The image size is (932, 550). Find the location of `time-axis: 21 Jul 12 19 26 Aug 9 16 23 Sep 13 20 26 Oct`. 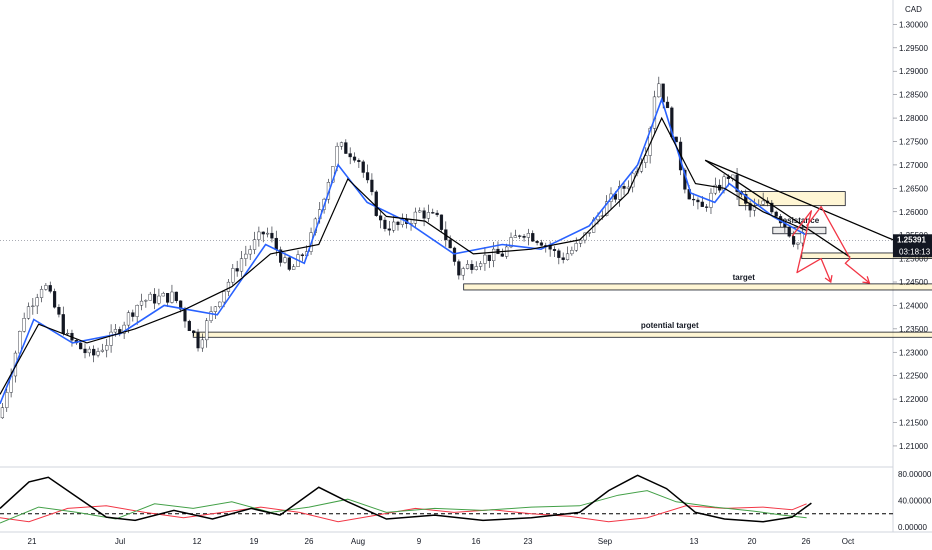

time-axis: 21 Jul 12 19 26 Aug 9 16 23 Sep 13 20 26 Oct is located at coordinates (441, 541).